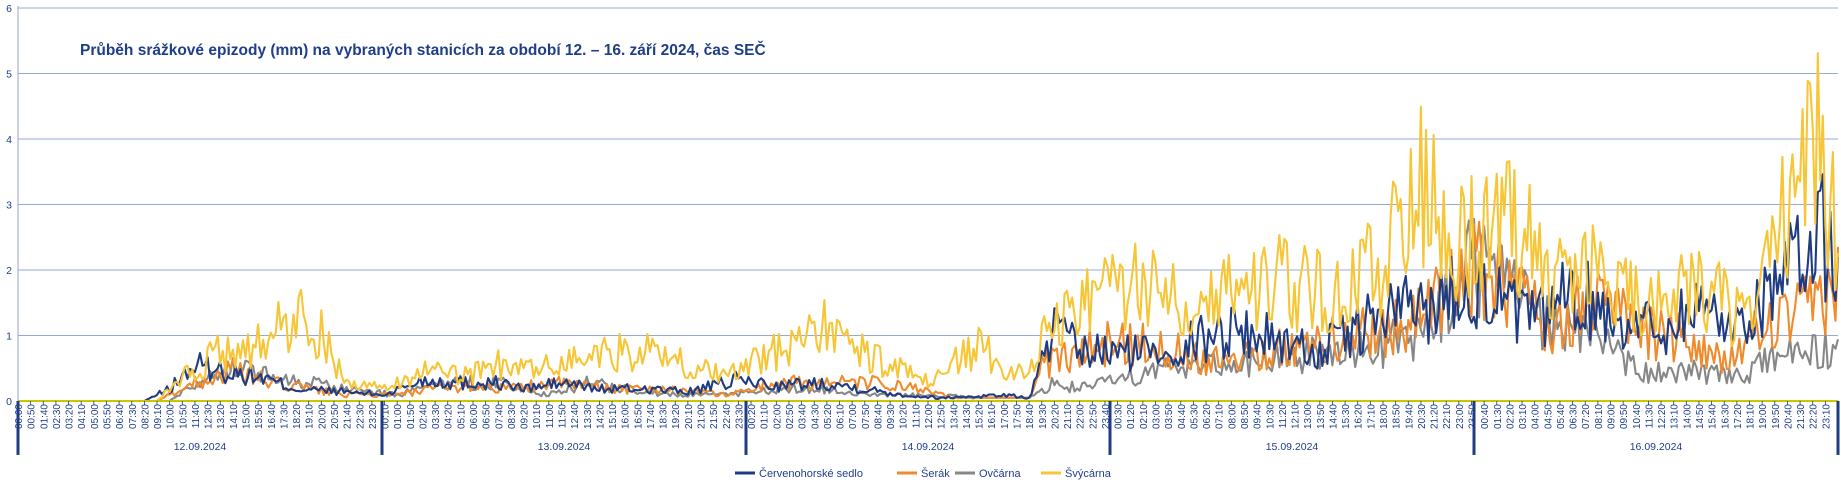  I want to click on legend-label: Červenohorské sedlo, so click(811, 473).